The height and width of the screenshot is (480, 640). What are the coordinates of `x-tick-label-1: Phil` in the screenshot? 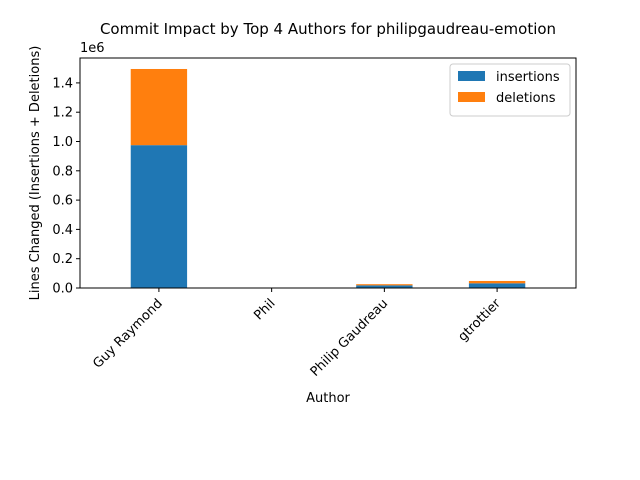 It's located at (264, 309).